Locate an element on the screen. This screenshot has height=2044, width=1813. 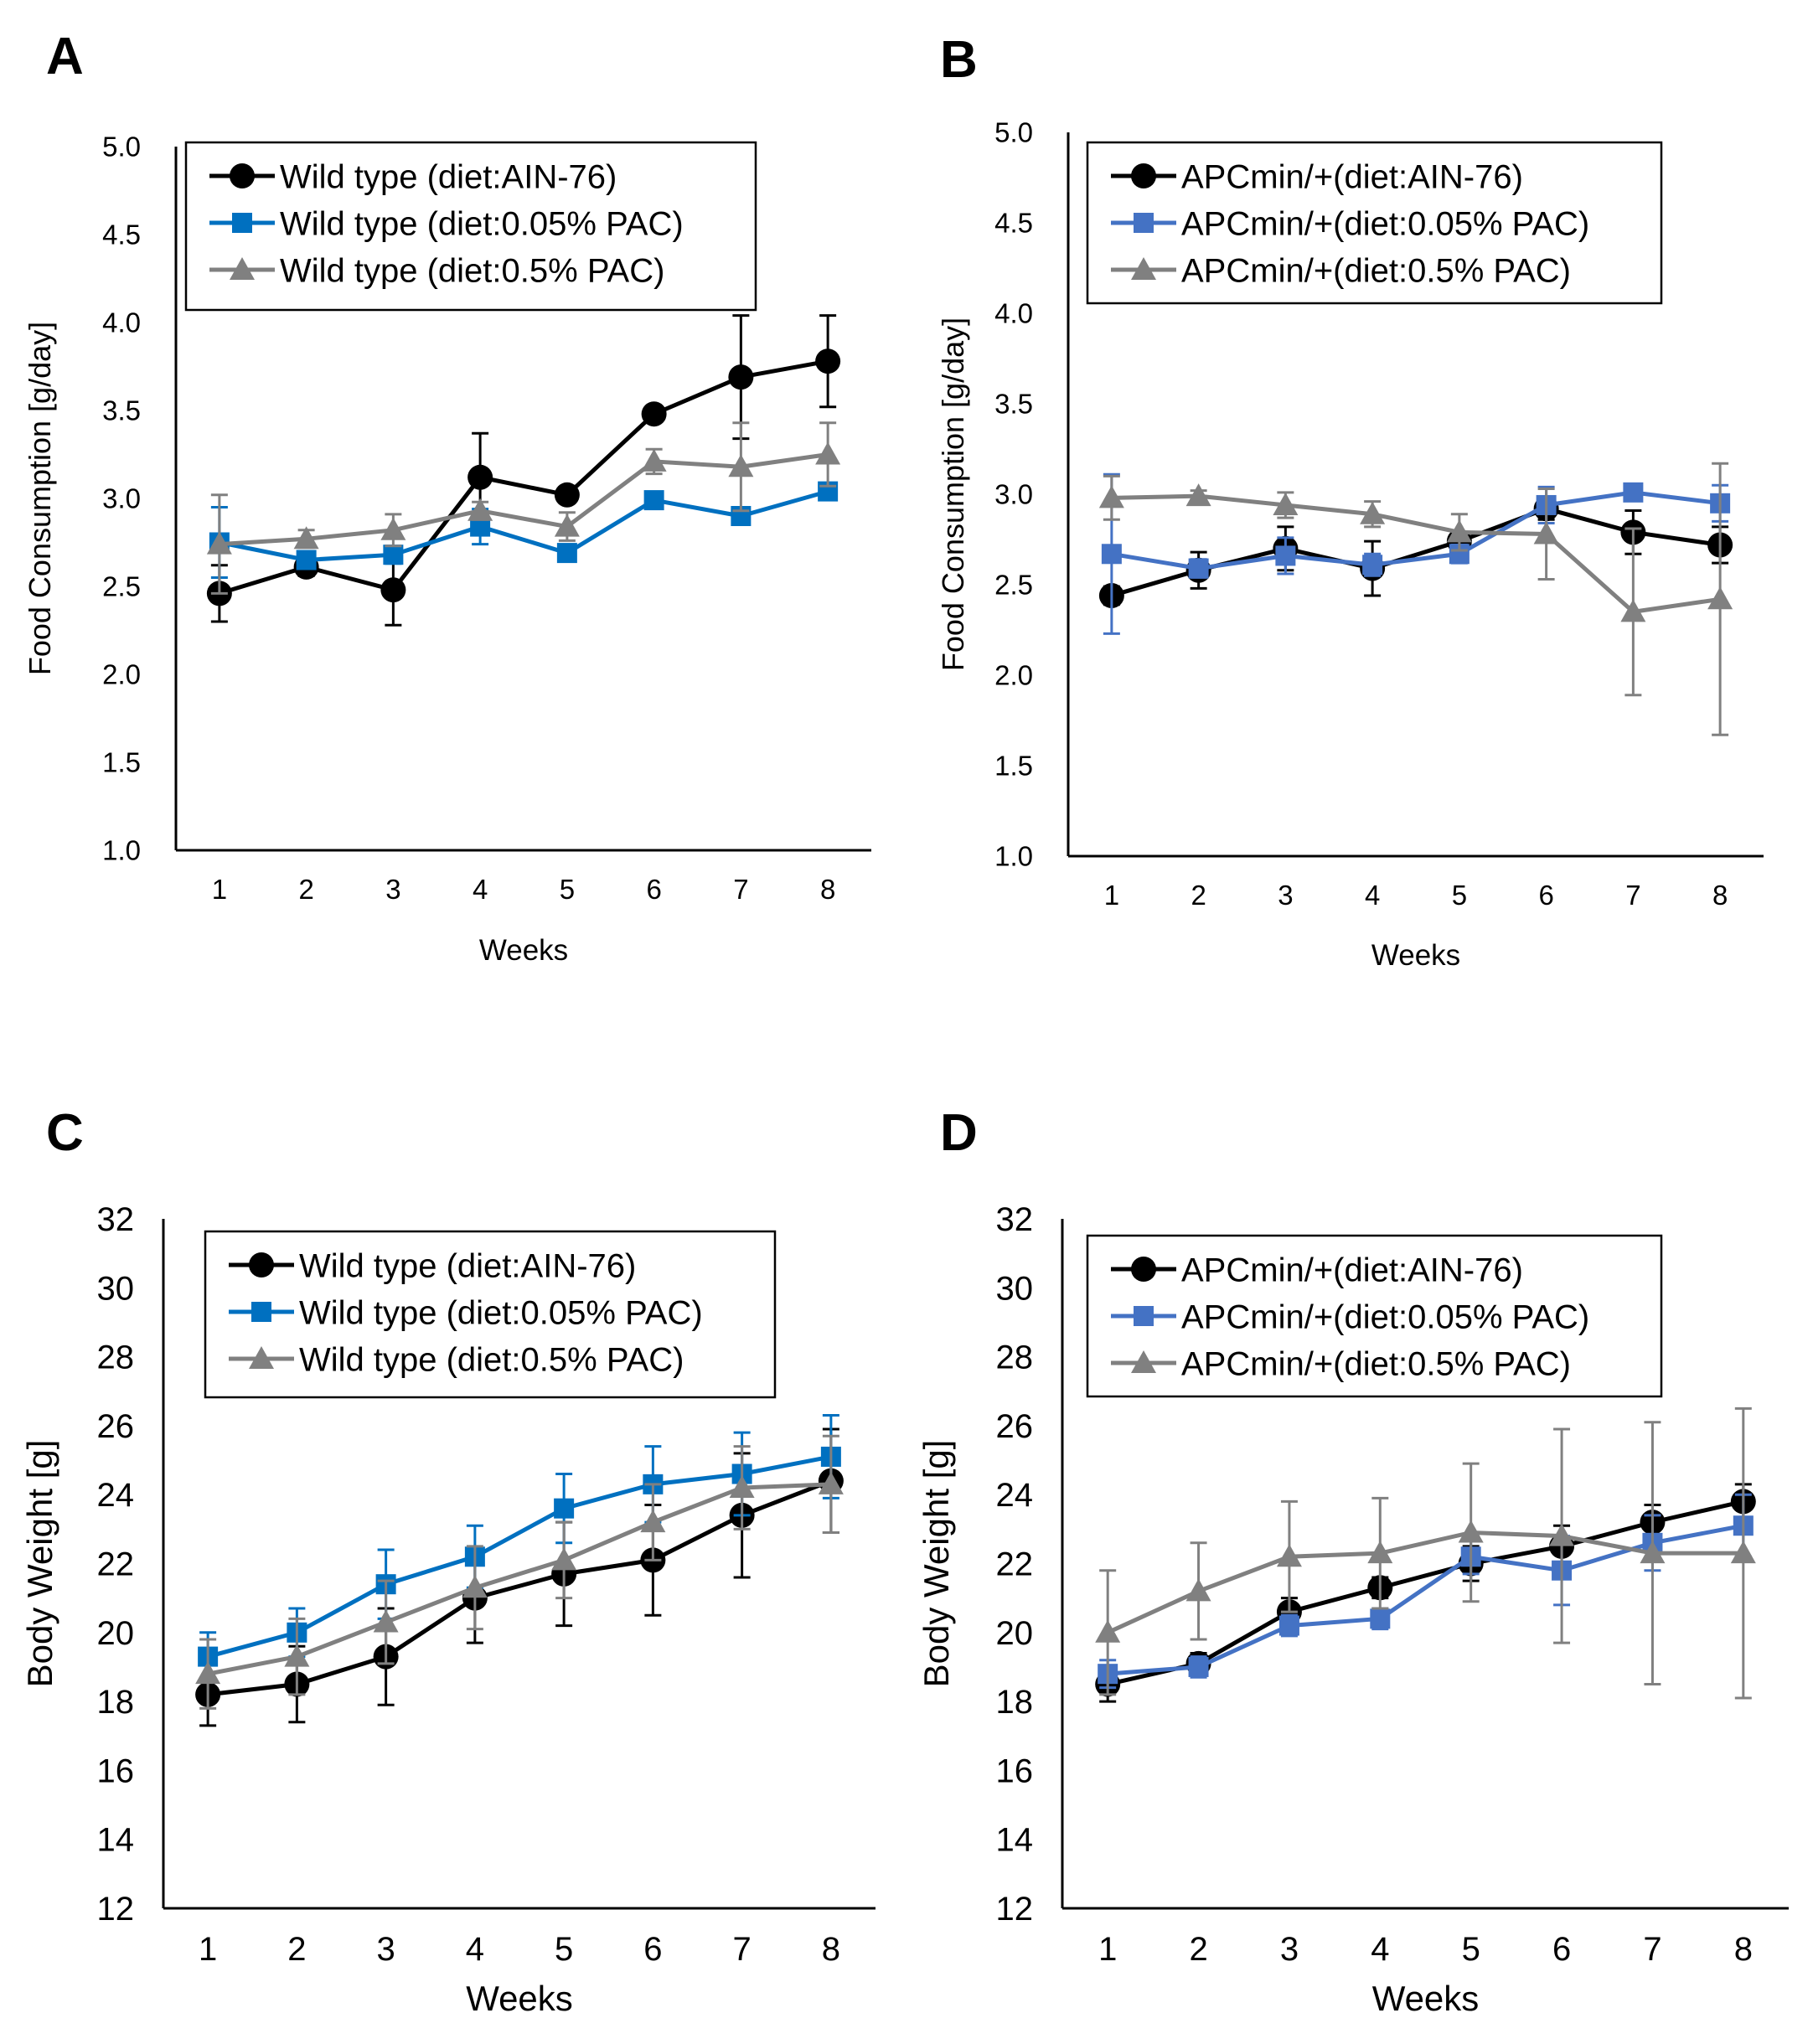
panel-d-x-tick-label: 8 is located at coordinates (1743, 1949).